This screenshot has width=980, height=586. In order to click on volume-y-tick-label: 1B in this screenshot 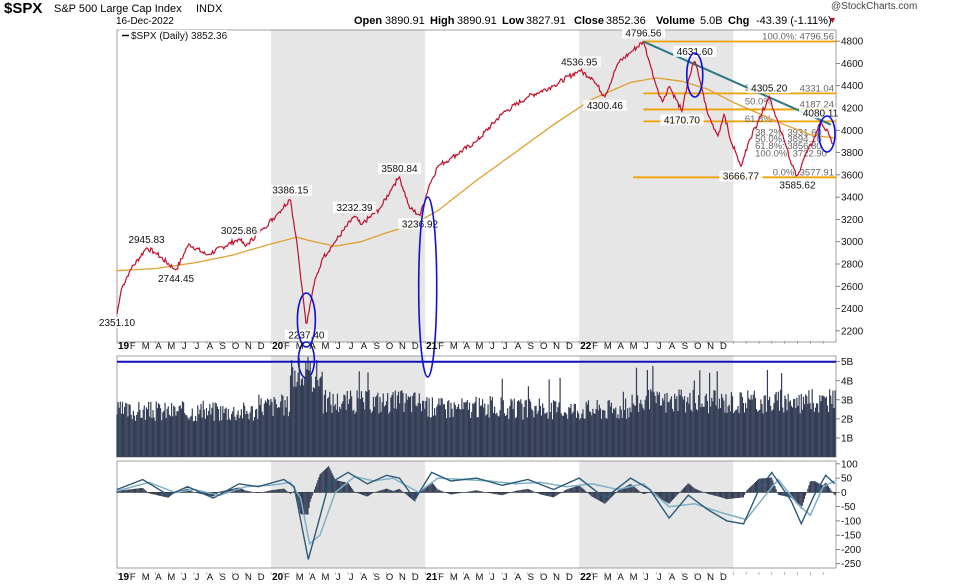, I will do `click(847, 438)`.